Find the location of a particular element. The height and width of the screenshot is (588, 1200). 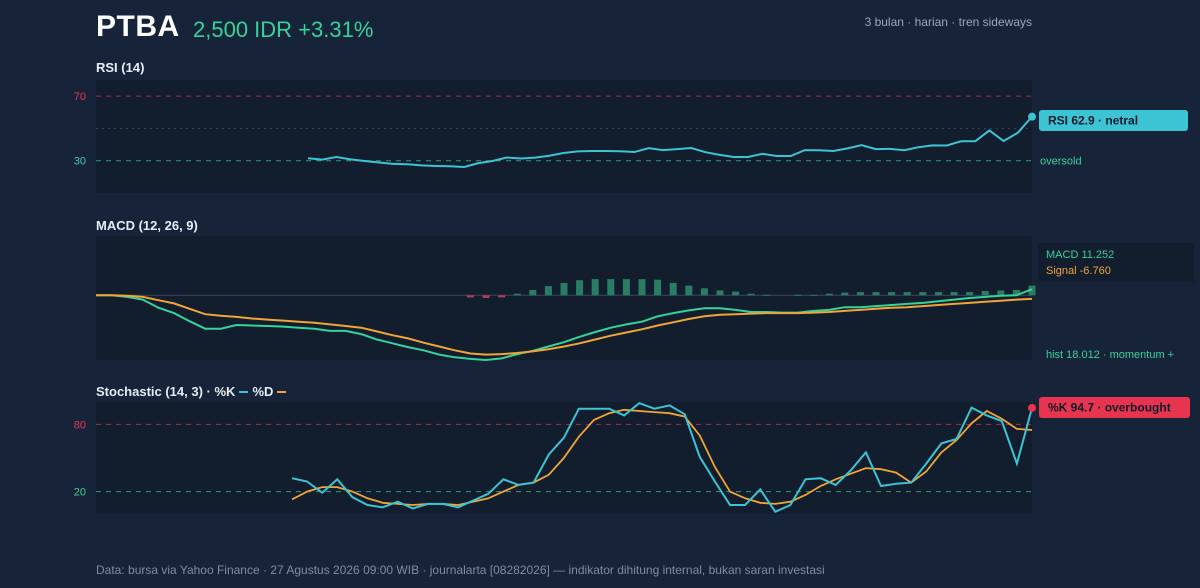

rsi-callout-text: RSI 62.9 · netral is located at coordinates (1093, 121).